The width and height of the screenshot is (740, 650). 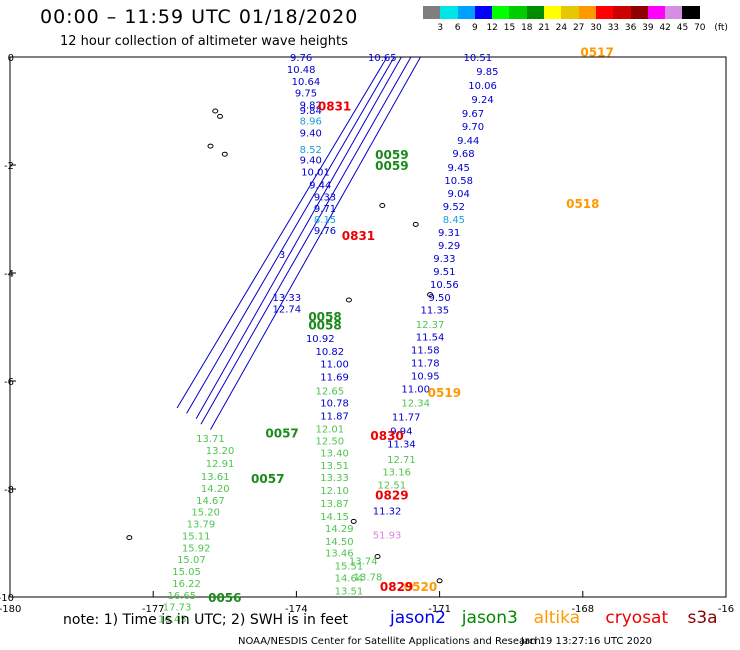 I want to click on wave-height-value: 14.64, so click(x=349, y=579).